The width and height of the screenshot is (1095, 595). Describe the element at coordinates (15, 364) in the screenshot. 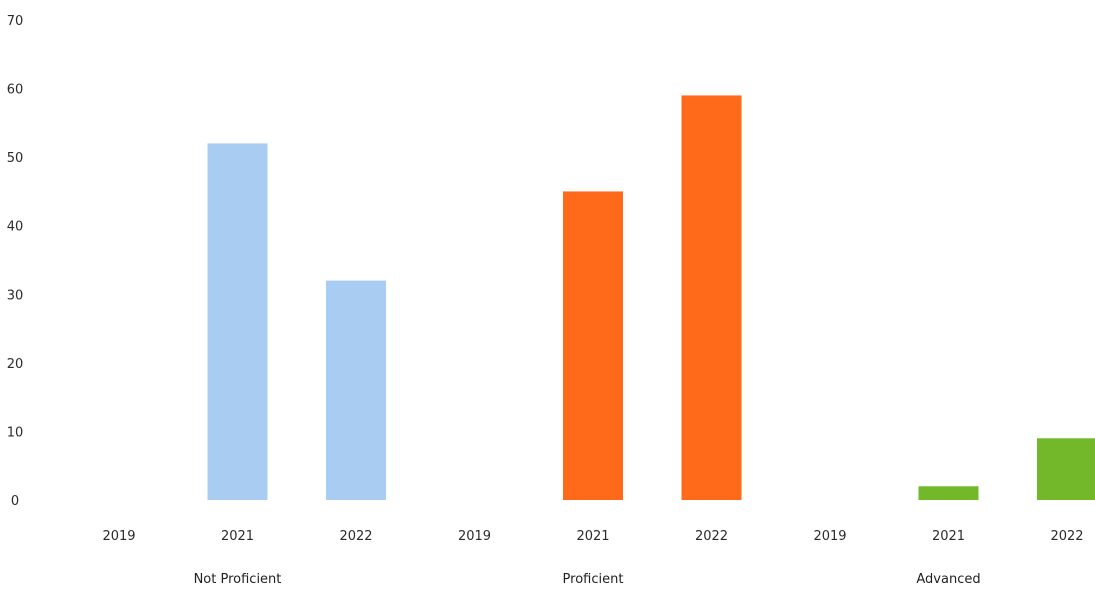

I see `y-tick-label: 20` at that location.